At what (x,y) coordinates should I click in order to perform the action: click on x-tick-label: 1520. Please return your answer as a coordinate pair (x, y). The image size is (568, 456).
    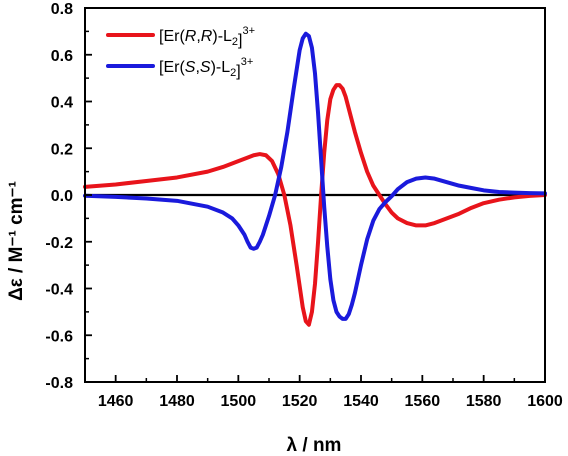
    Looking at the image, I should click on (300, 401).